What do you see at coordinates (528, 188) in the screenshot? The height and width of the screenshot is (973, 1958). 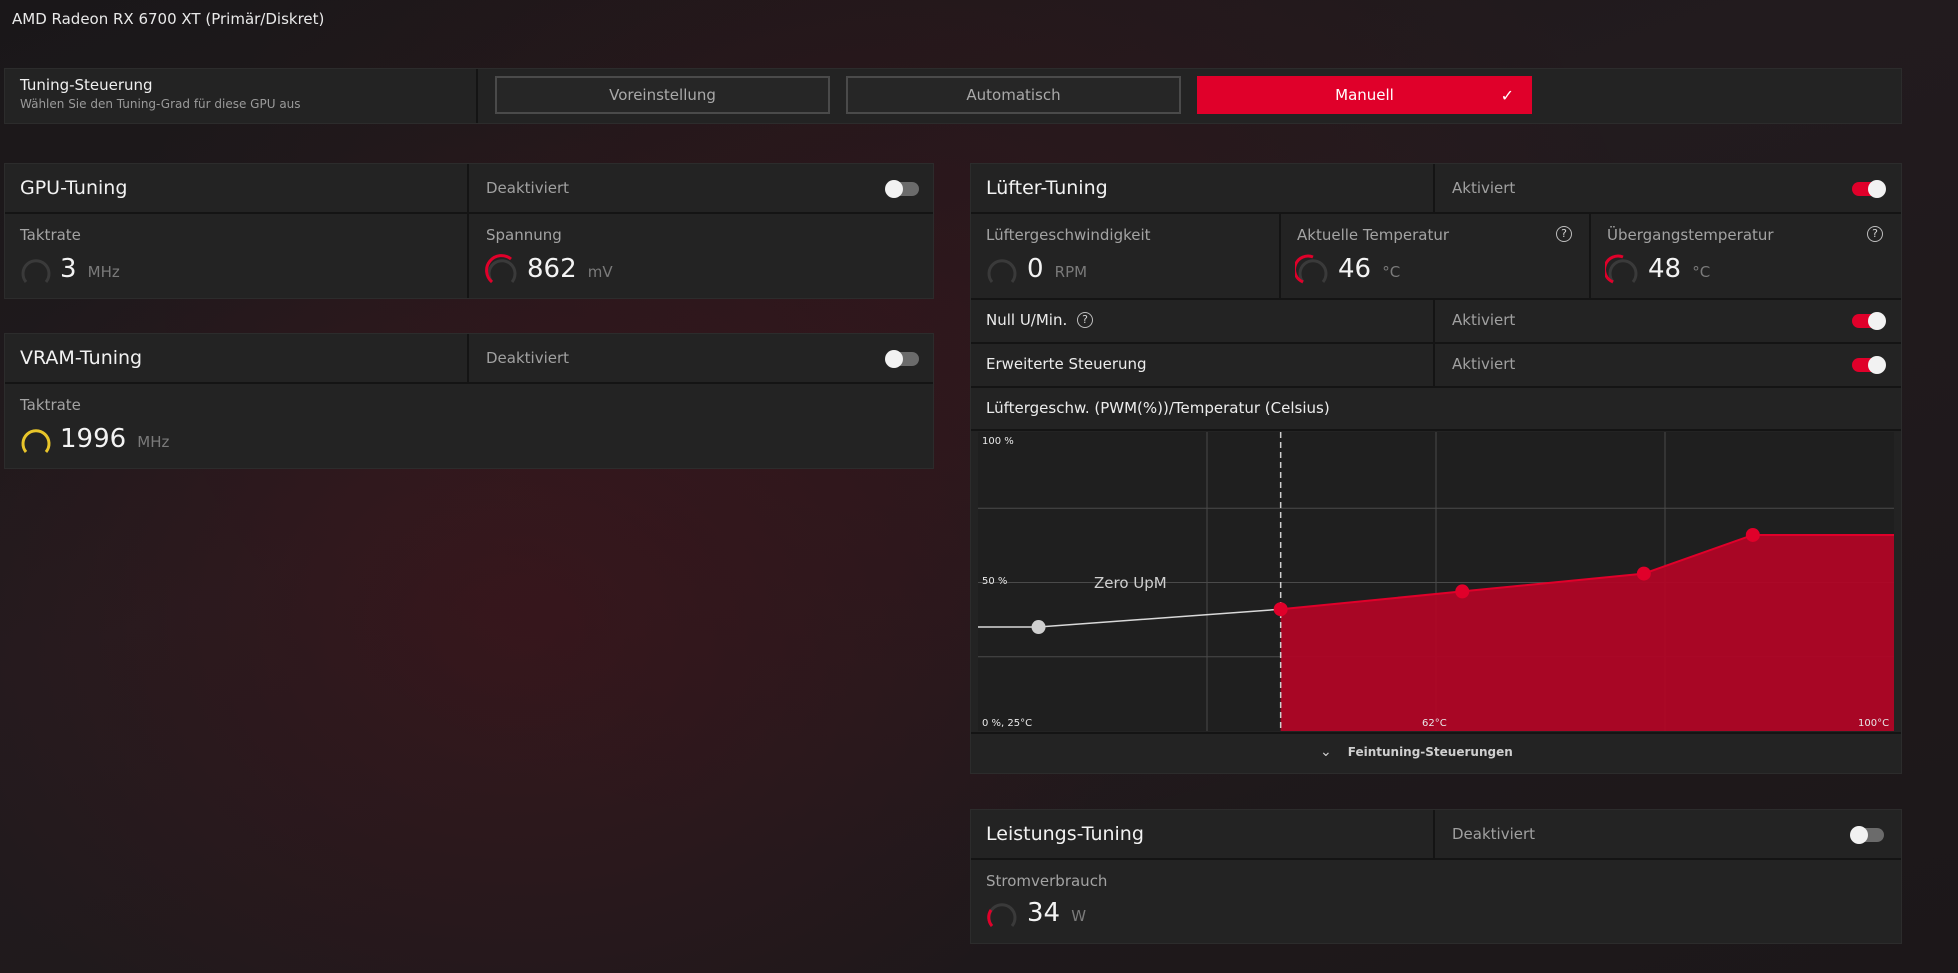 I see `gpu-tuning-state: Deaktiviert` at bounding box center [528, 188].